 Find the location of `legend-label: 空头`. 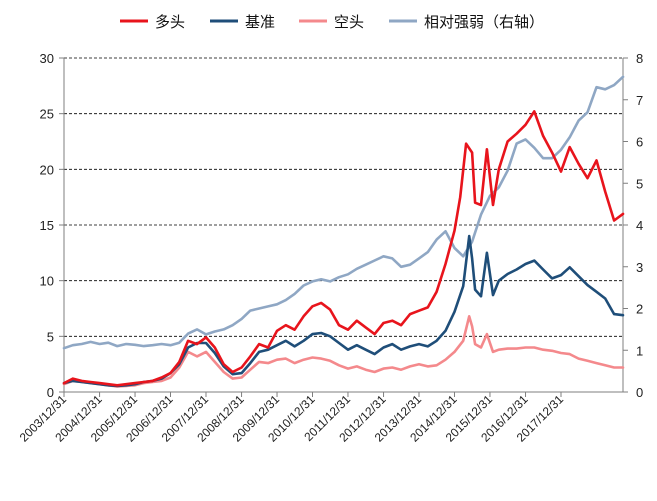

legend-label: 空头 is located at coordinates (349, 22).